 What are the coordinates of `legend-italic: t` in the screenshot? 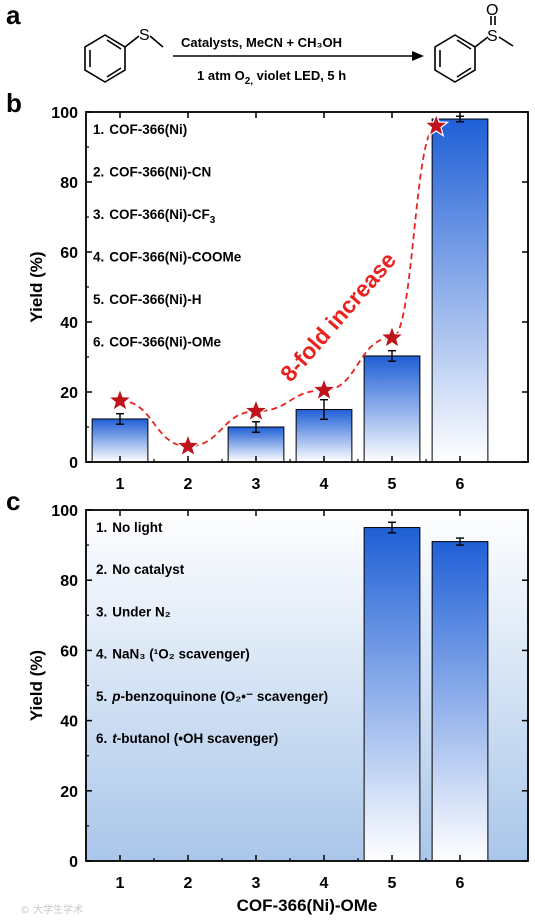 It's located at (114, 738).